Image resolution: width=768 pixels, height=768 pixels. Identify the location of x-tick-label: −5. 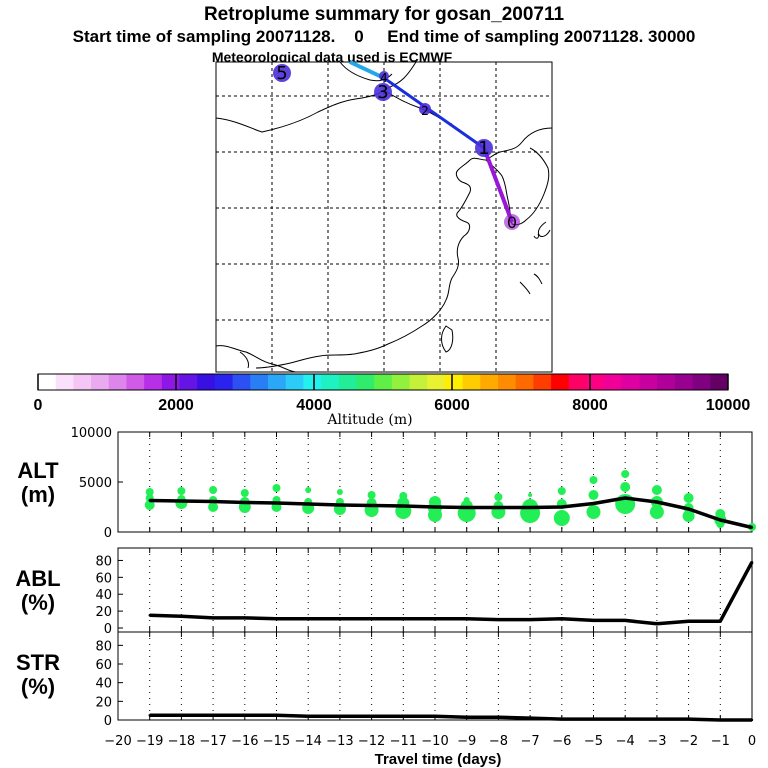
(593, 741).